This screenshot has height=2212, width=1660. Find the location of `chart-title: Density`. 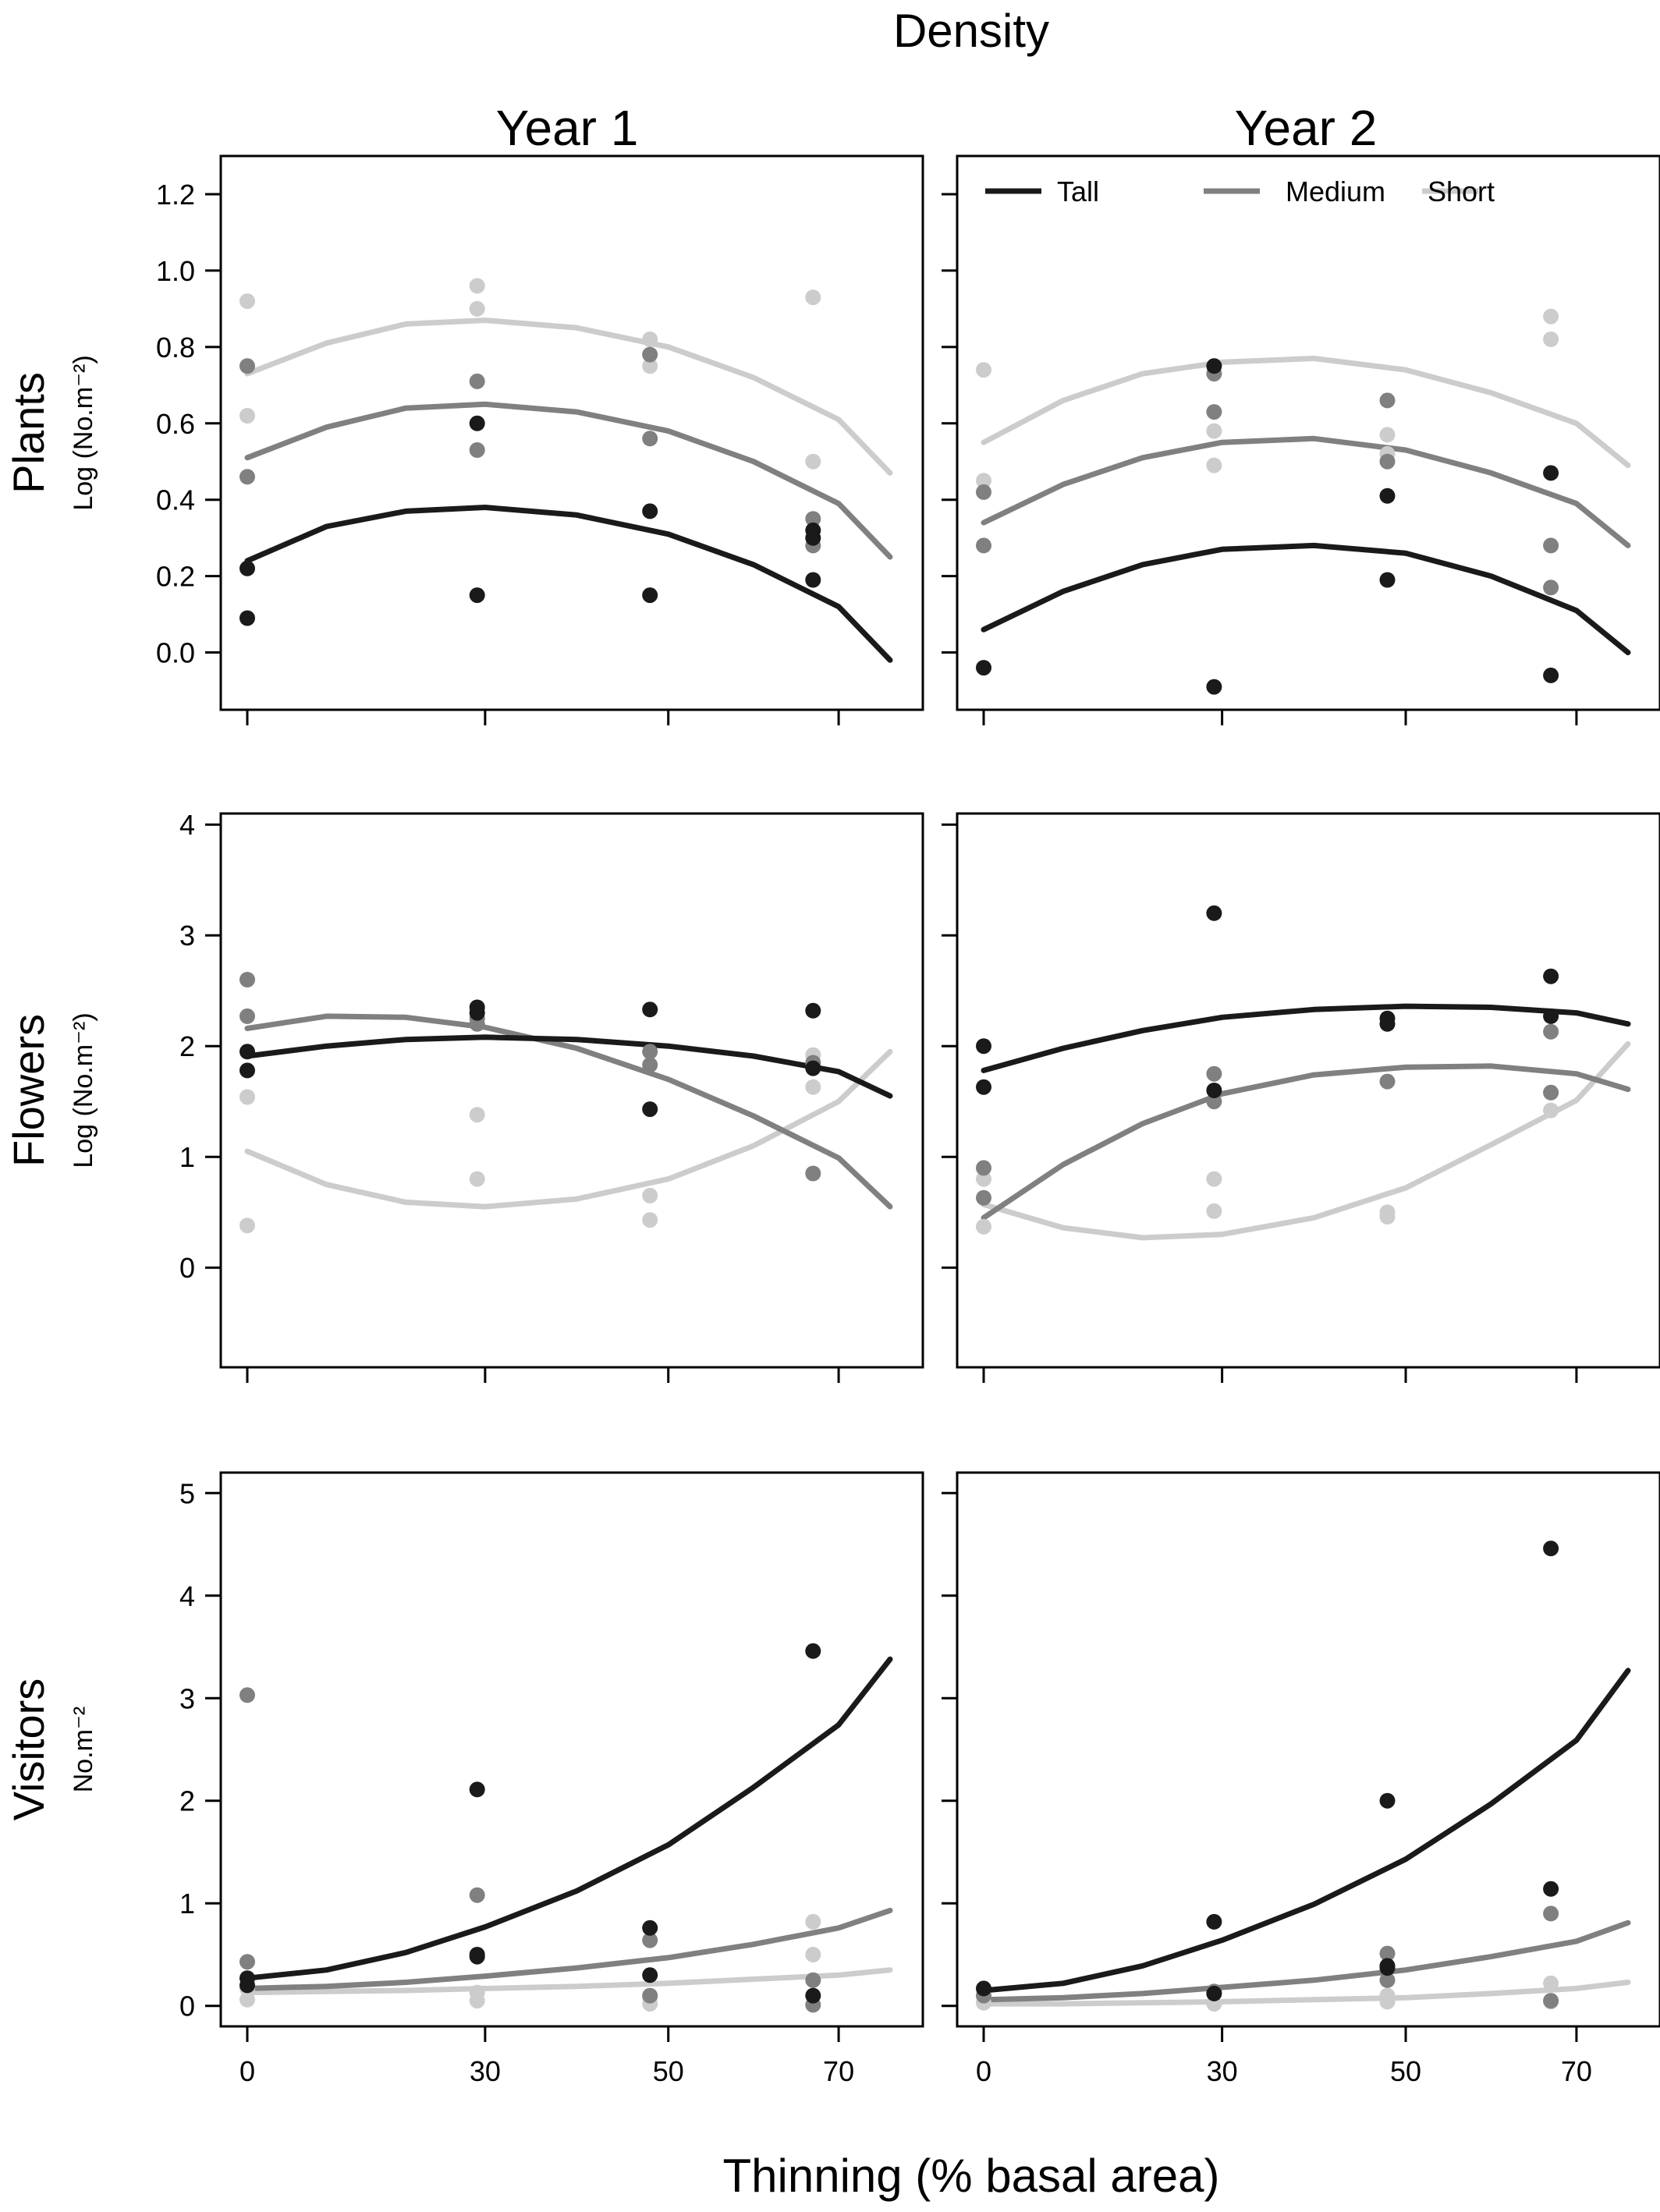

chart-title: Density is located at coordinates (971, 31).